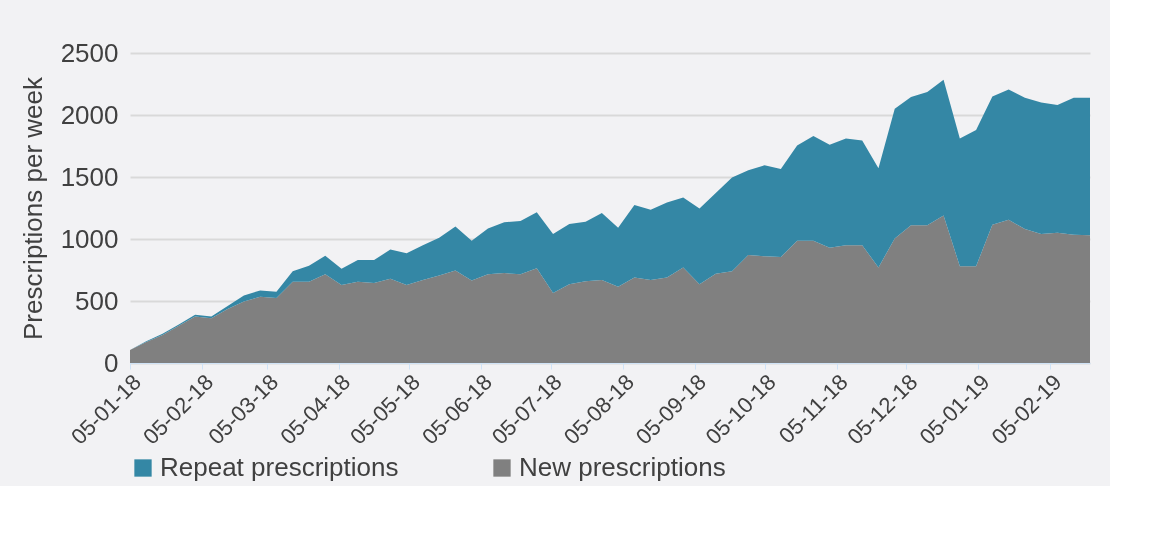 This screenshot has height=542, width=1150. Describe the element at coordinates (89, 114) in the screenshot. I see `y-tick-label: 2000` at that location.